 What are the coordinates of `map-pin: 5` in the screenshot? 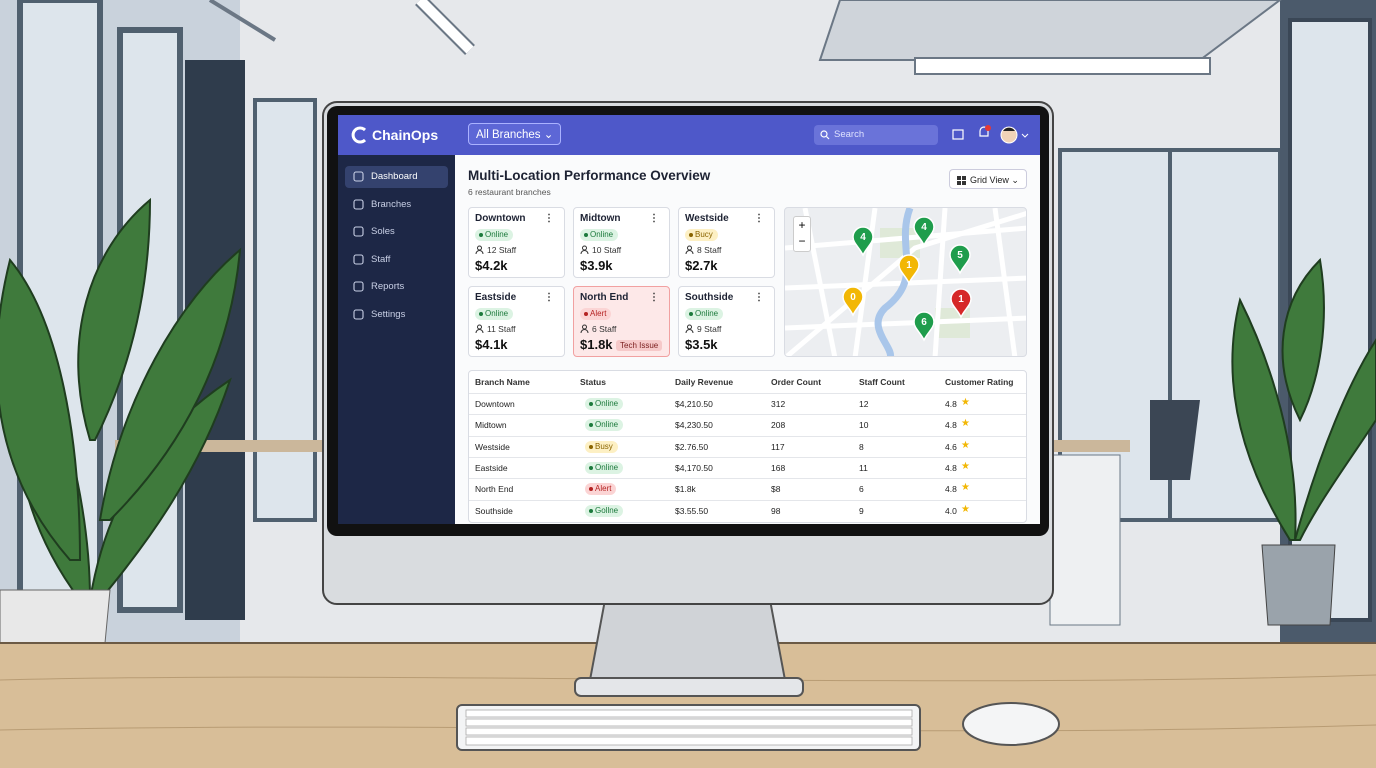 It's located at (960, 259).